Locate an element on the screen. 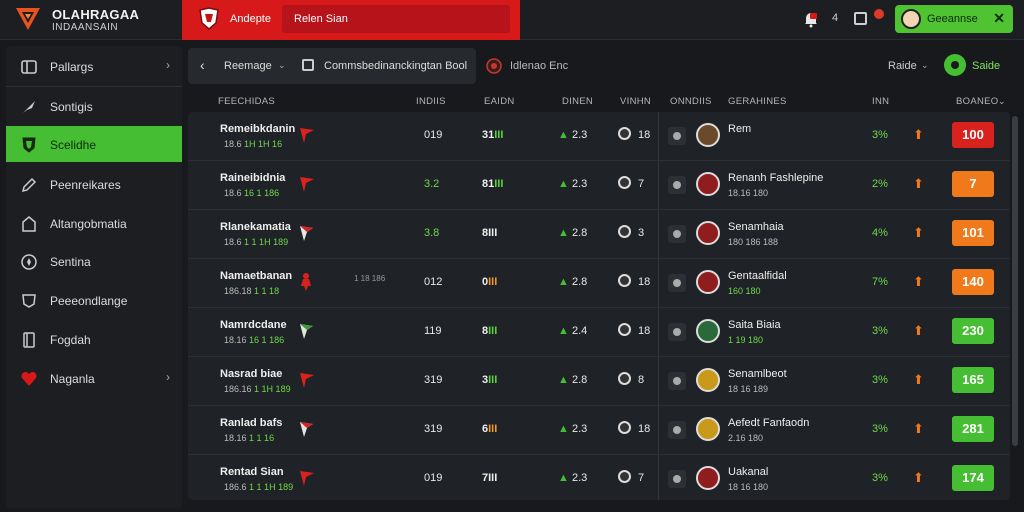  column-header: INN is located at coordinates (881, 101).